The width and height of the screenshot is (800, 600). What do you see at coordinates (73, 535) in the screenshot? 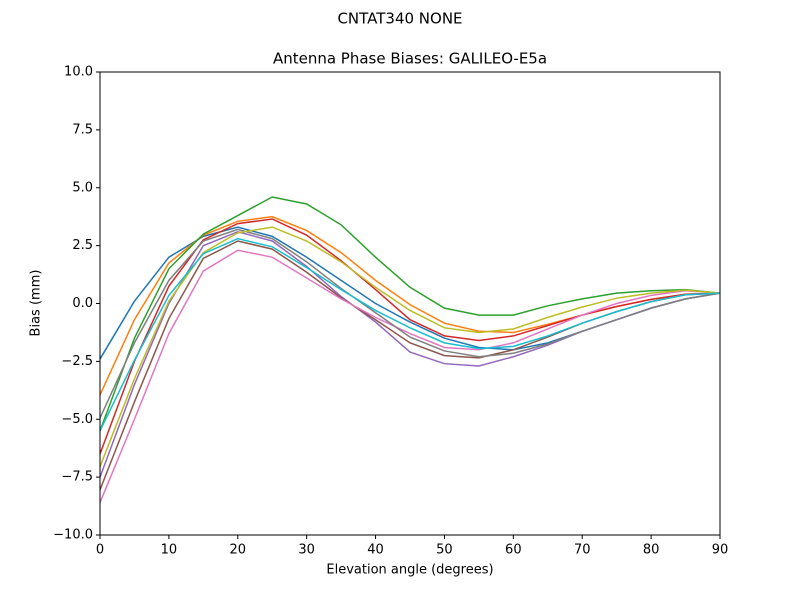
I see `y-tick-label: −10.0` at bounding box center [73, 535].